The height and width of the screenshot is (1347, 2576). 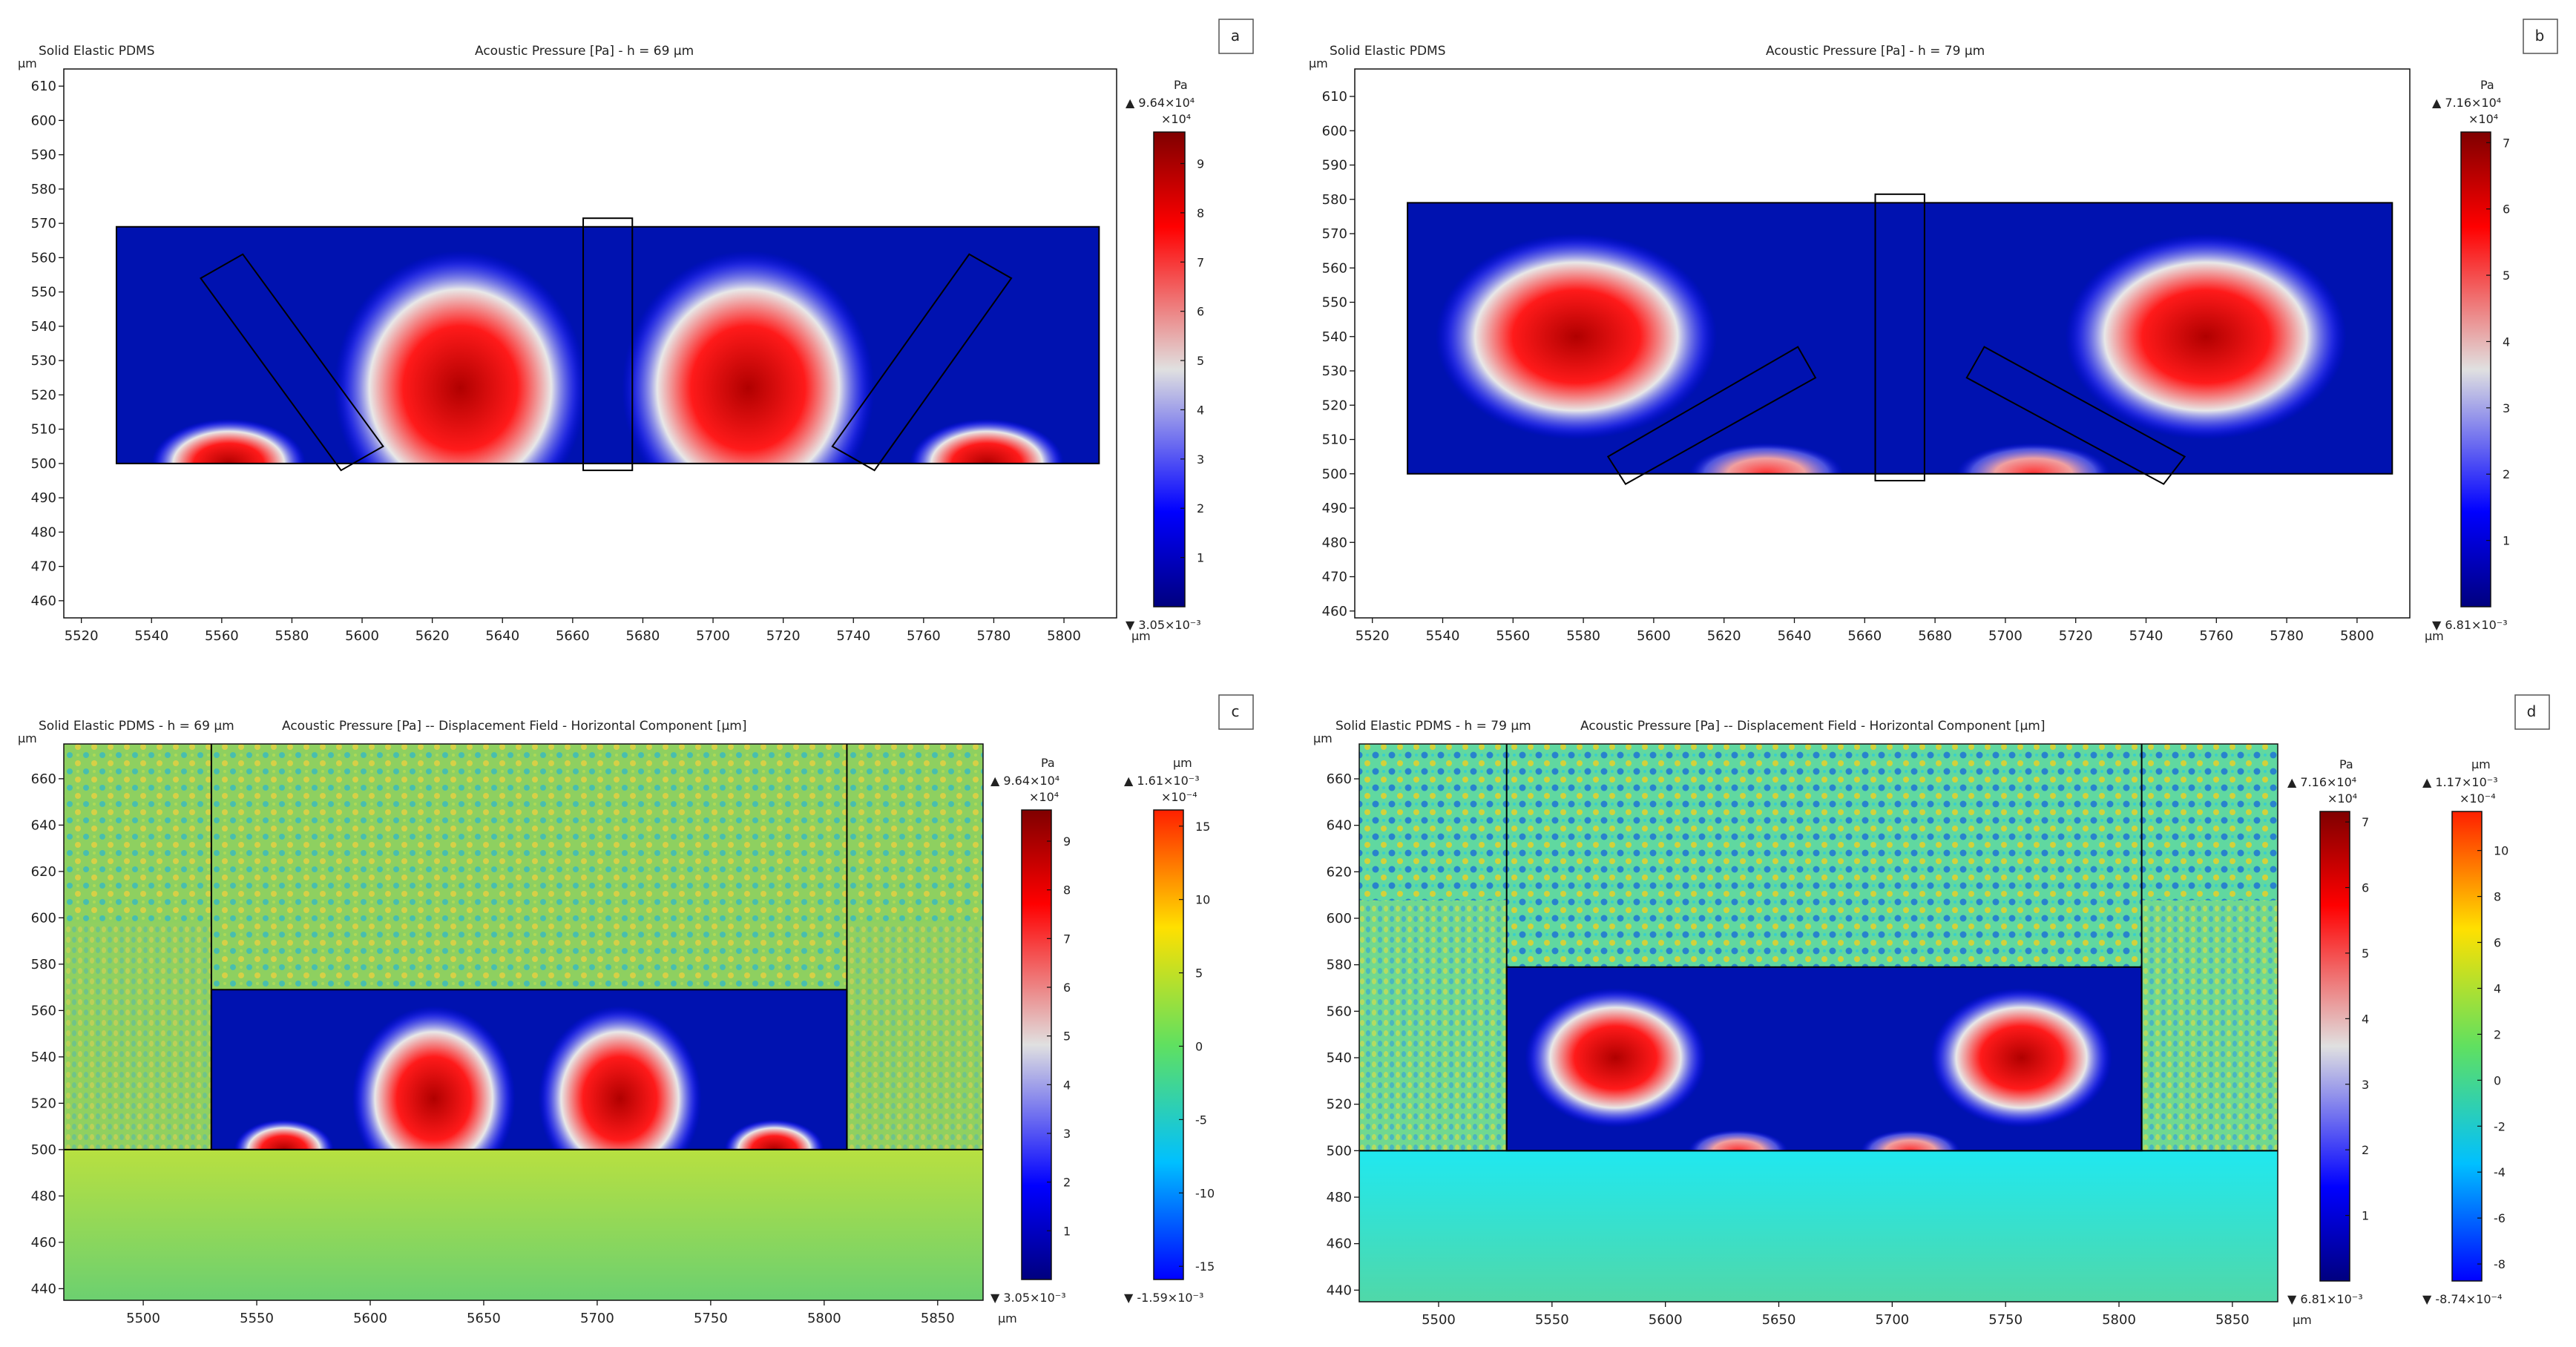 What do you see at coordinates (1067, 890) in the screenshot?
I see `colorbar-tick-label: 8` at bounding box center [1067, 890].